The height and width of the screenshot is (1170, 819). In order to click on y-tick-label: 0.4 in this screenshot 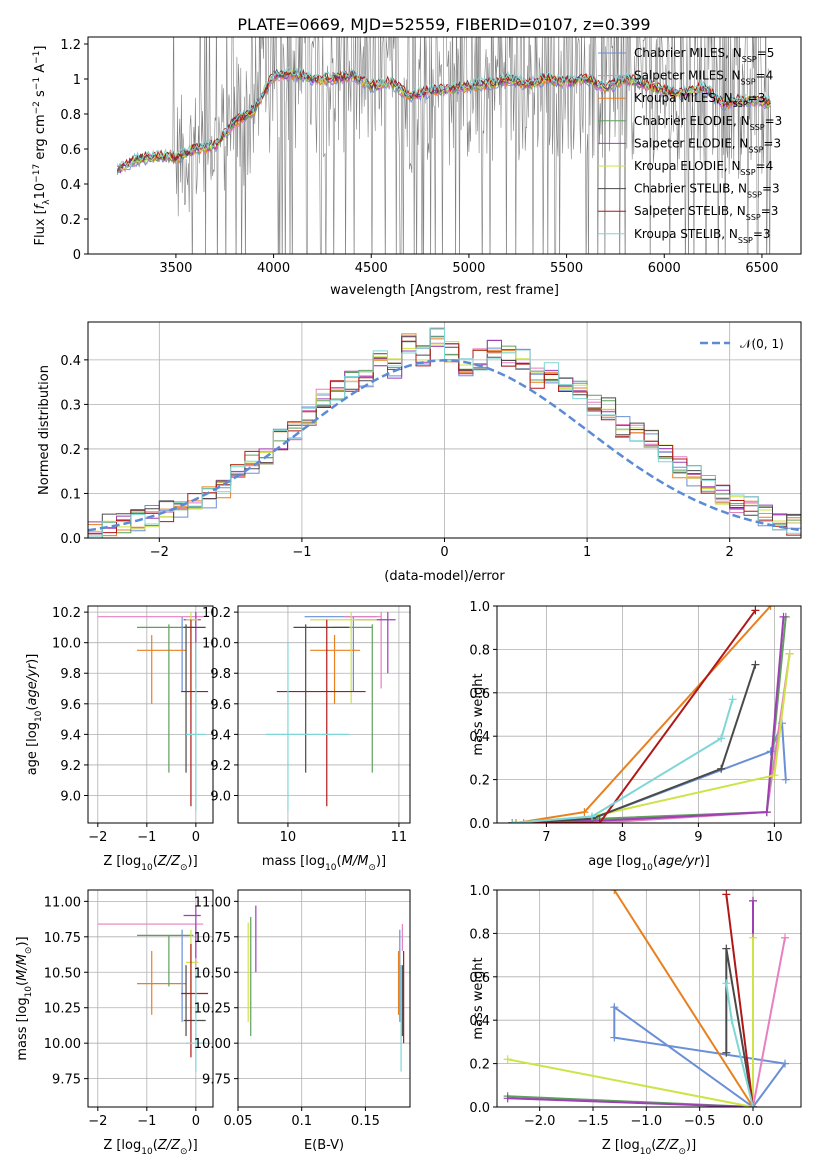, I will do `click(479, 737)`.